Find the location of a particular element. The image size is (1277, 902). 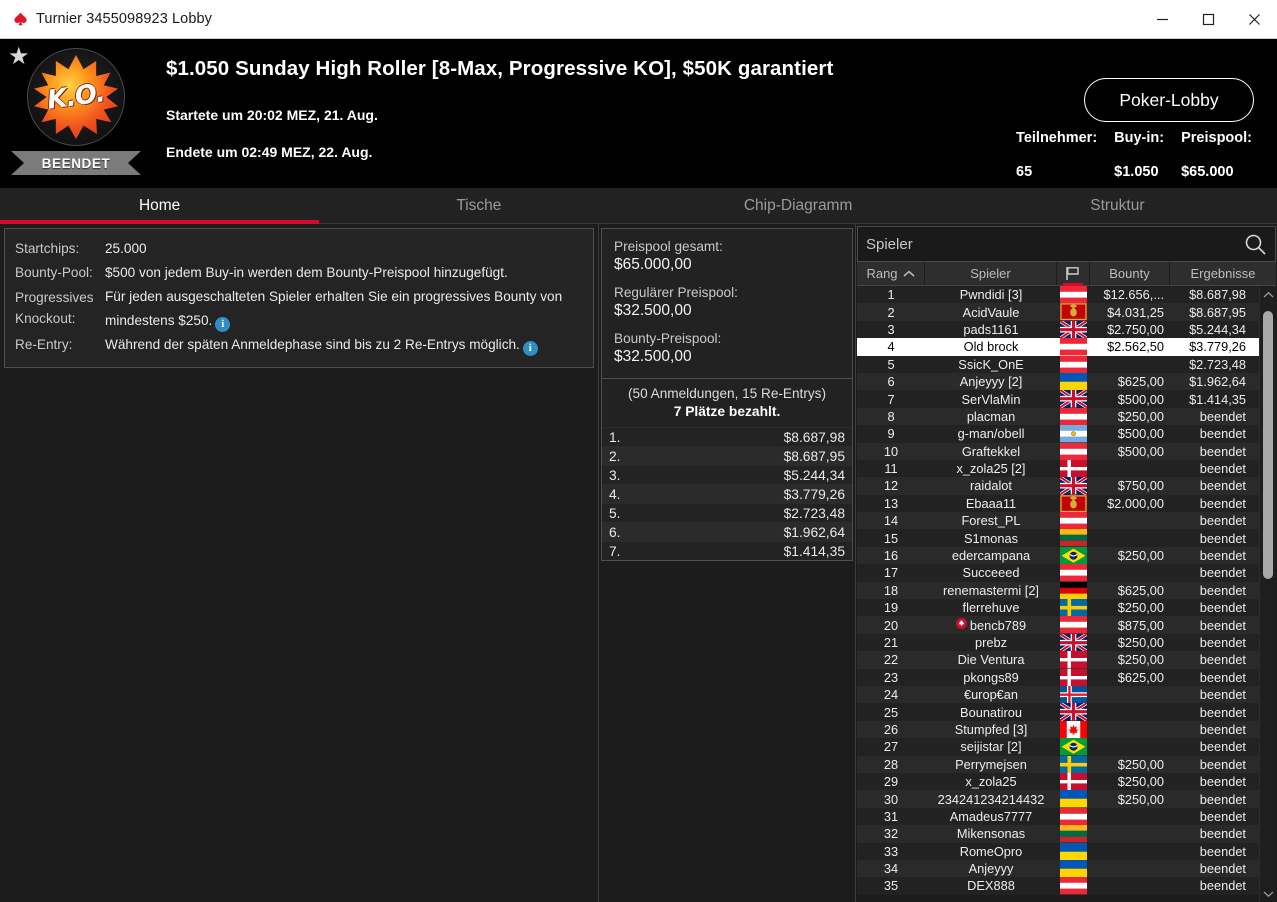

table-row: 35 DEX888 beendet is located at coordinates (1066, 886).